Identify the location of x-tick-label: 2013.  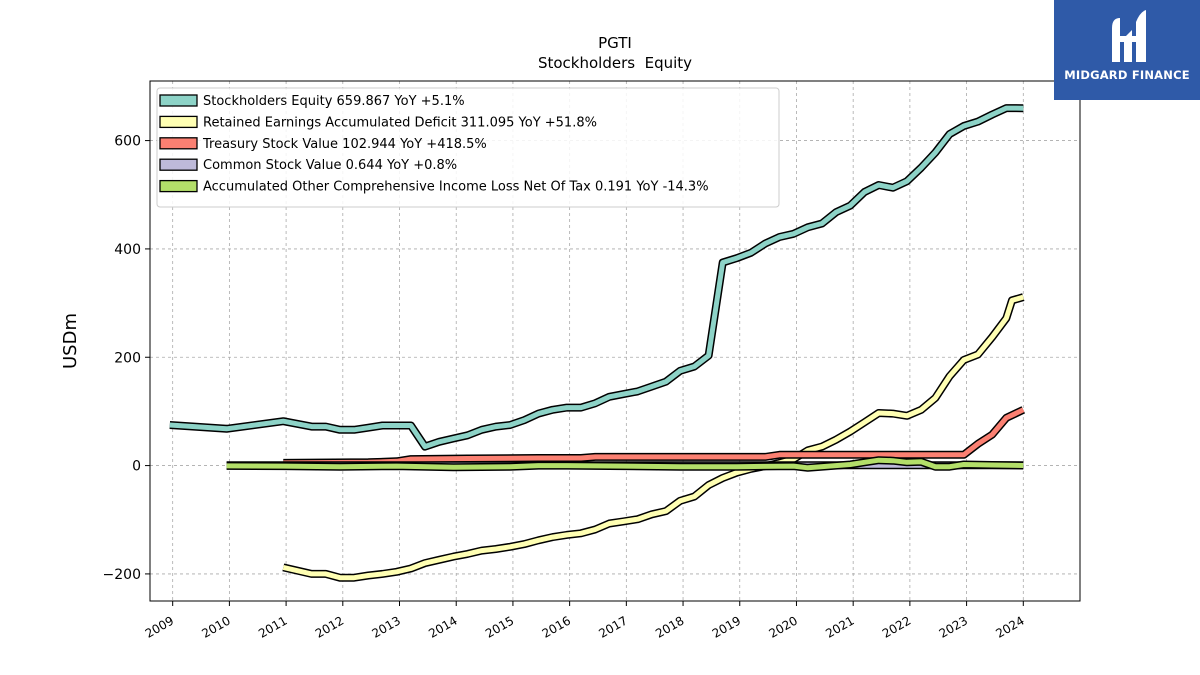
(386, 626).